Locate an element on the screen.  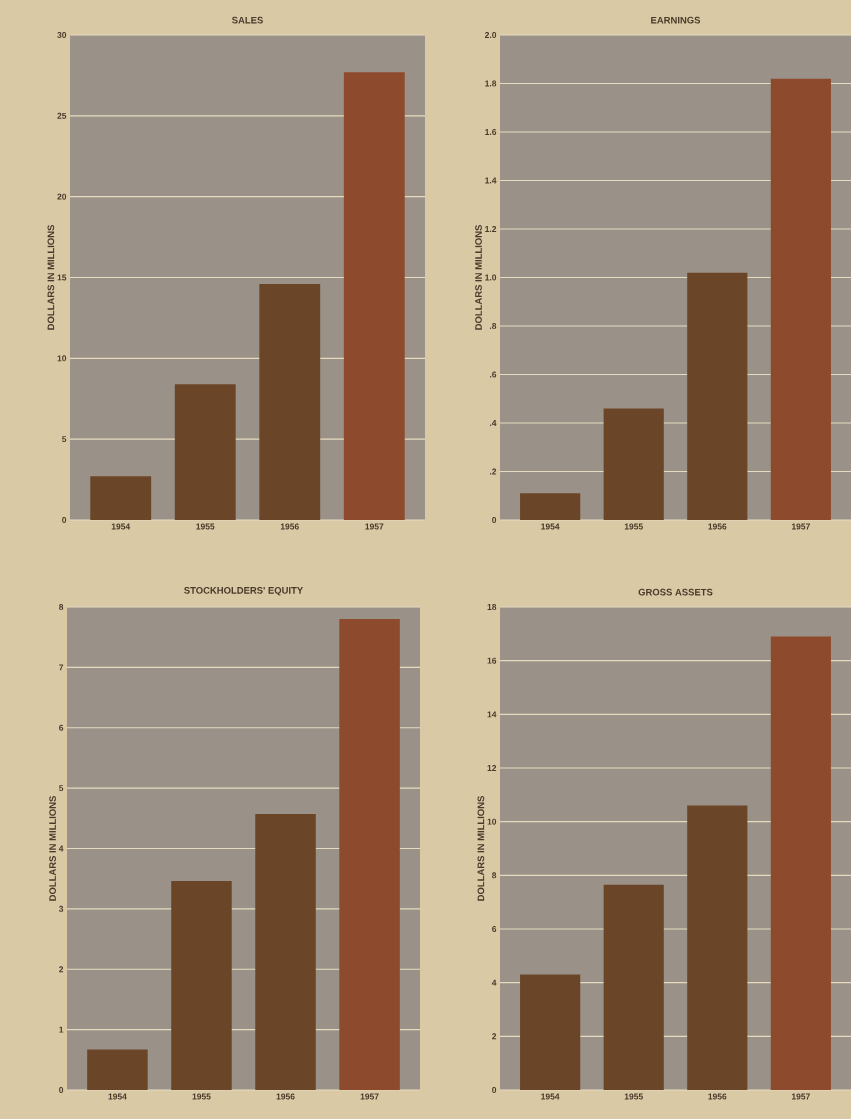
y-tick-label: .4 is located at coordinates (493, 423).